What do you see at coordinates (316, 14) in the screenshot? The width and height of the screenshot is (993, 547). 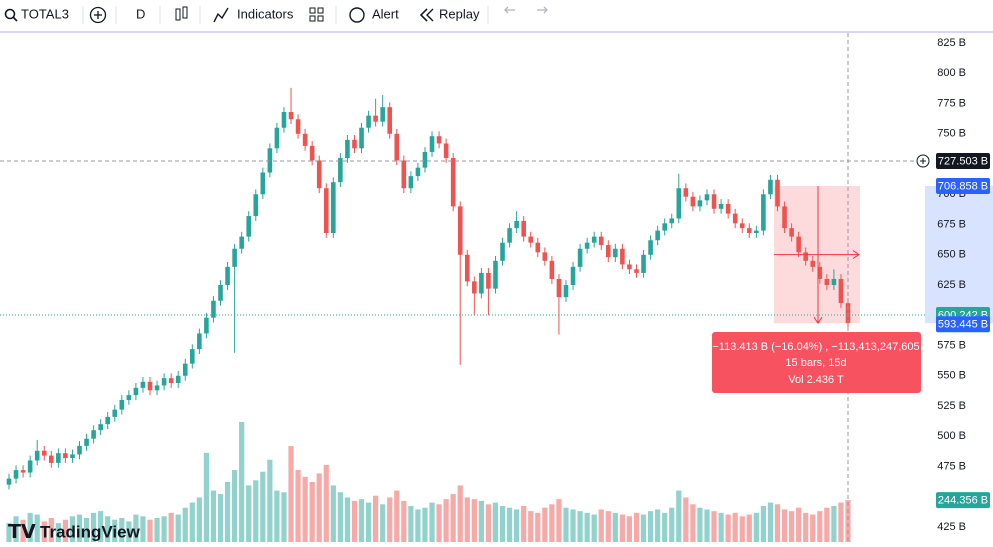 I see `layout-icon` at bounding box center [316, 14].